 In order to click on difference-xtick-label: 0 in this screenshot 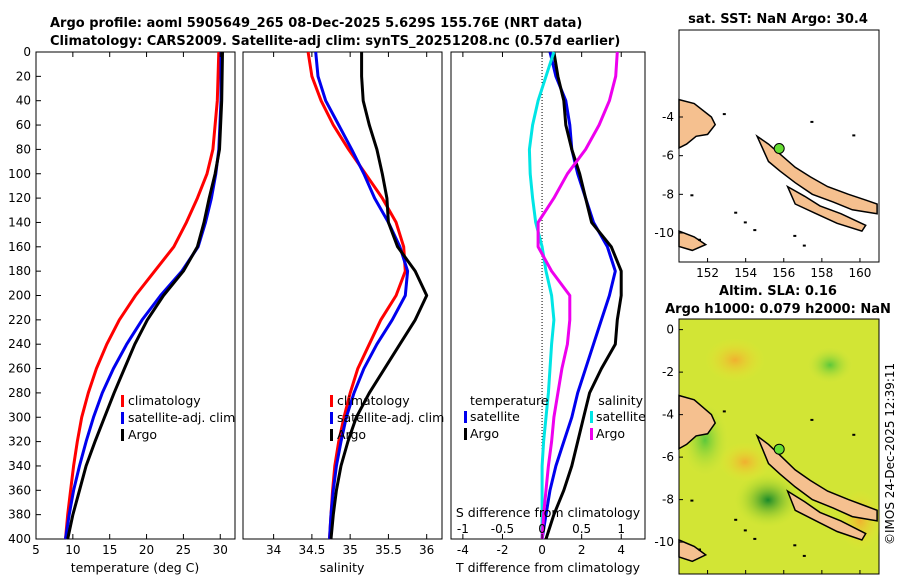, I will do `click(542, 550)`.